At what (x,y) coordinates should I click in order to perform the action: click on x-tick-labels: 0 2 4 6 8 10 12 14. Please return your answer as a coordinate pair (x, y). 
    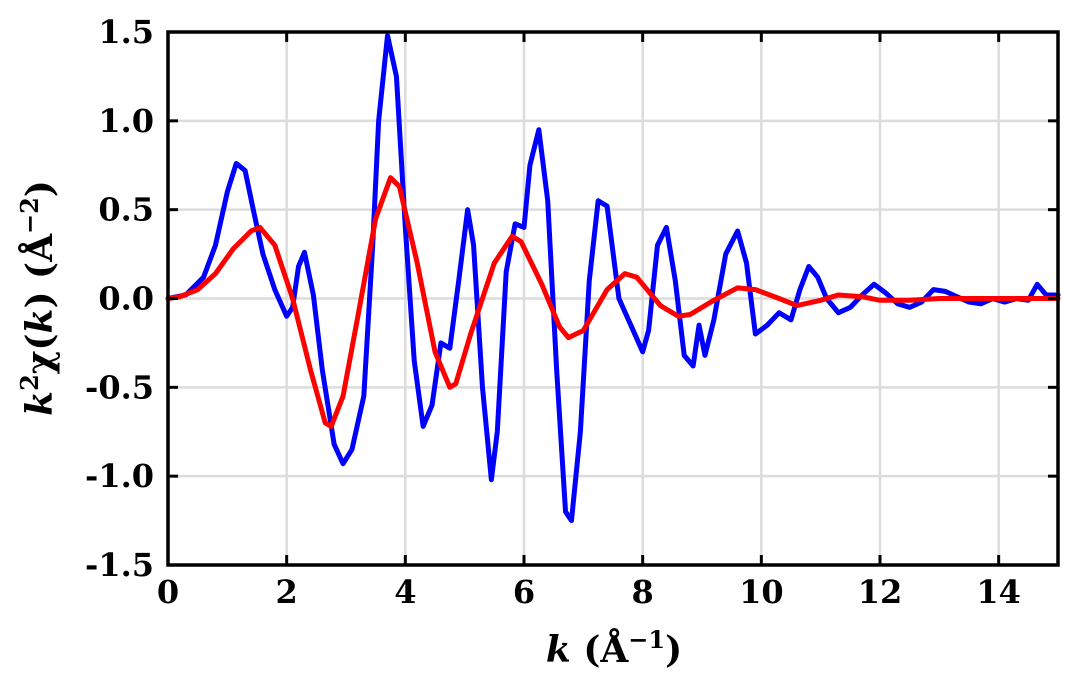
    Looking at the image, I should click on (589, 592).